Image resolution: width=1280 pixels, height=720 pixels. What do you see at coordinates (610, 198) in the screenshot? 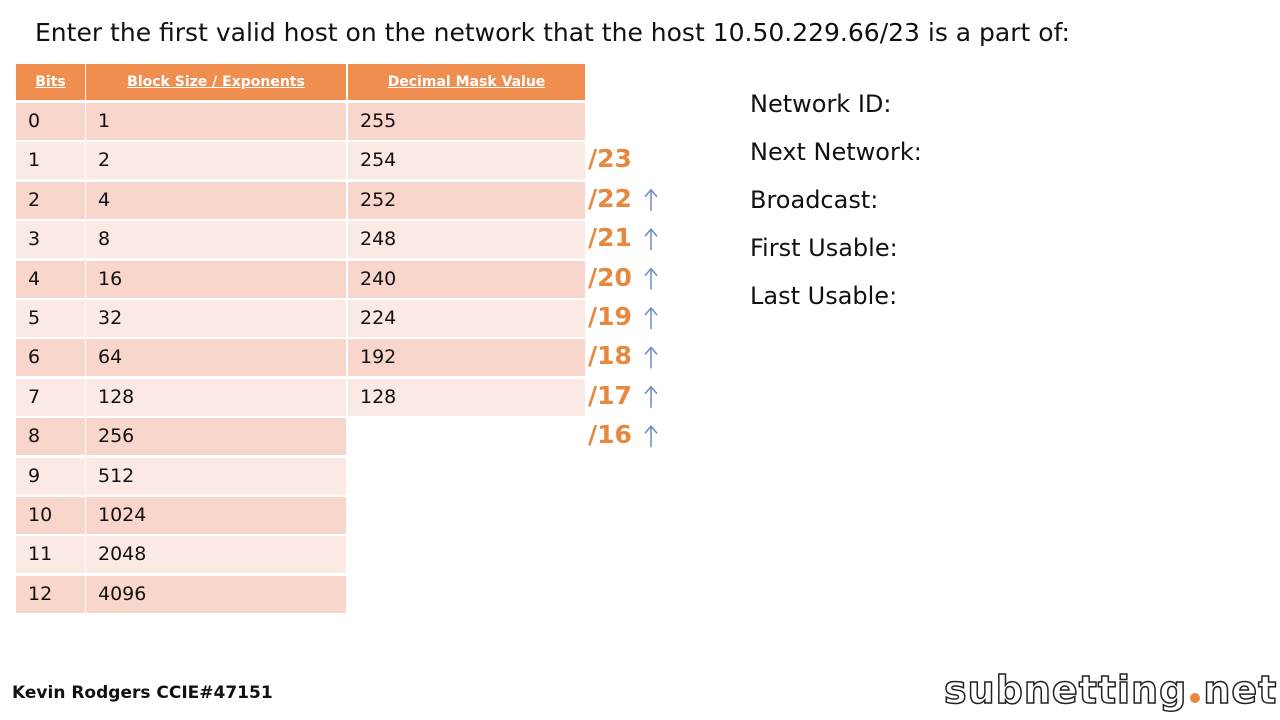
I see `prefix-label: /22` at bounding box center [610, 198].